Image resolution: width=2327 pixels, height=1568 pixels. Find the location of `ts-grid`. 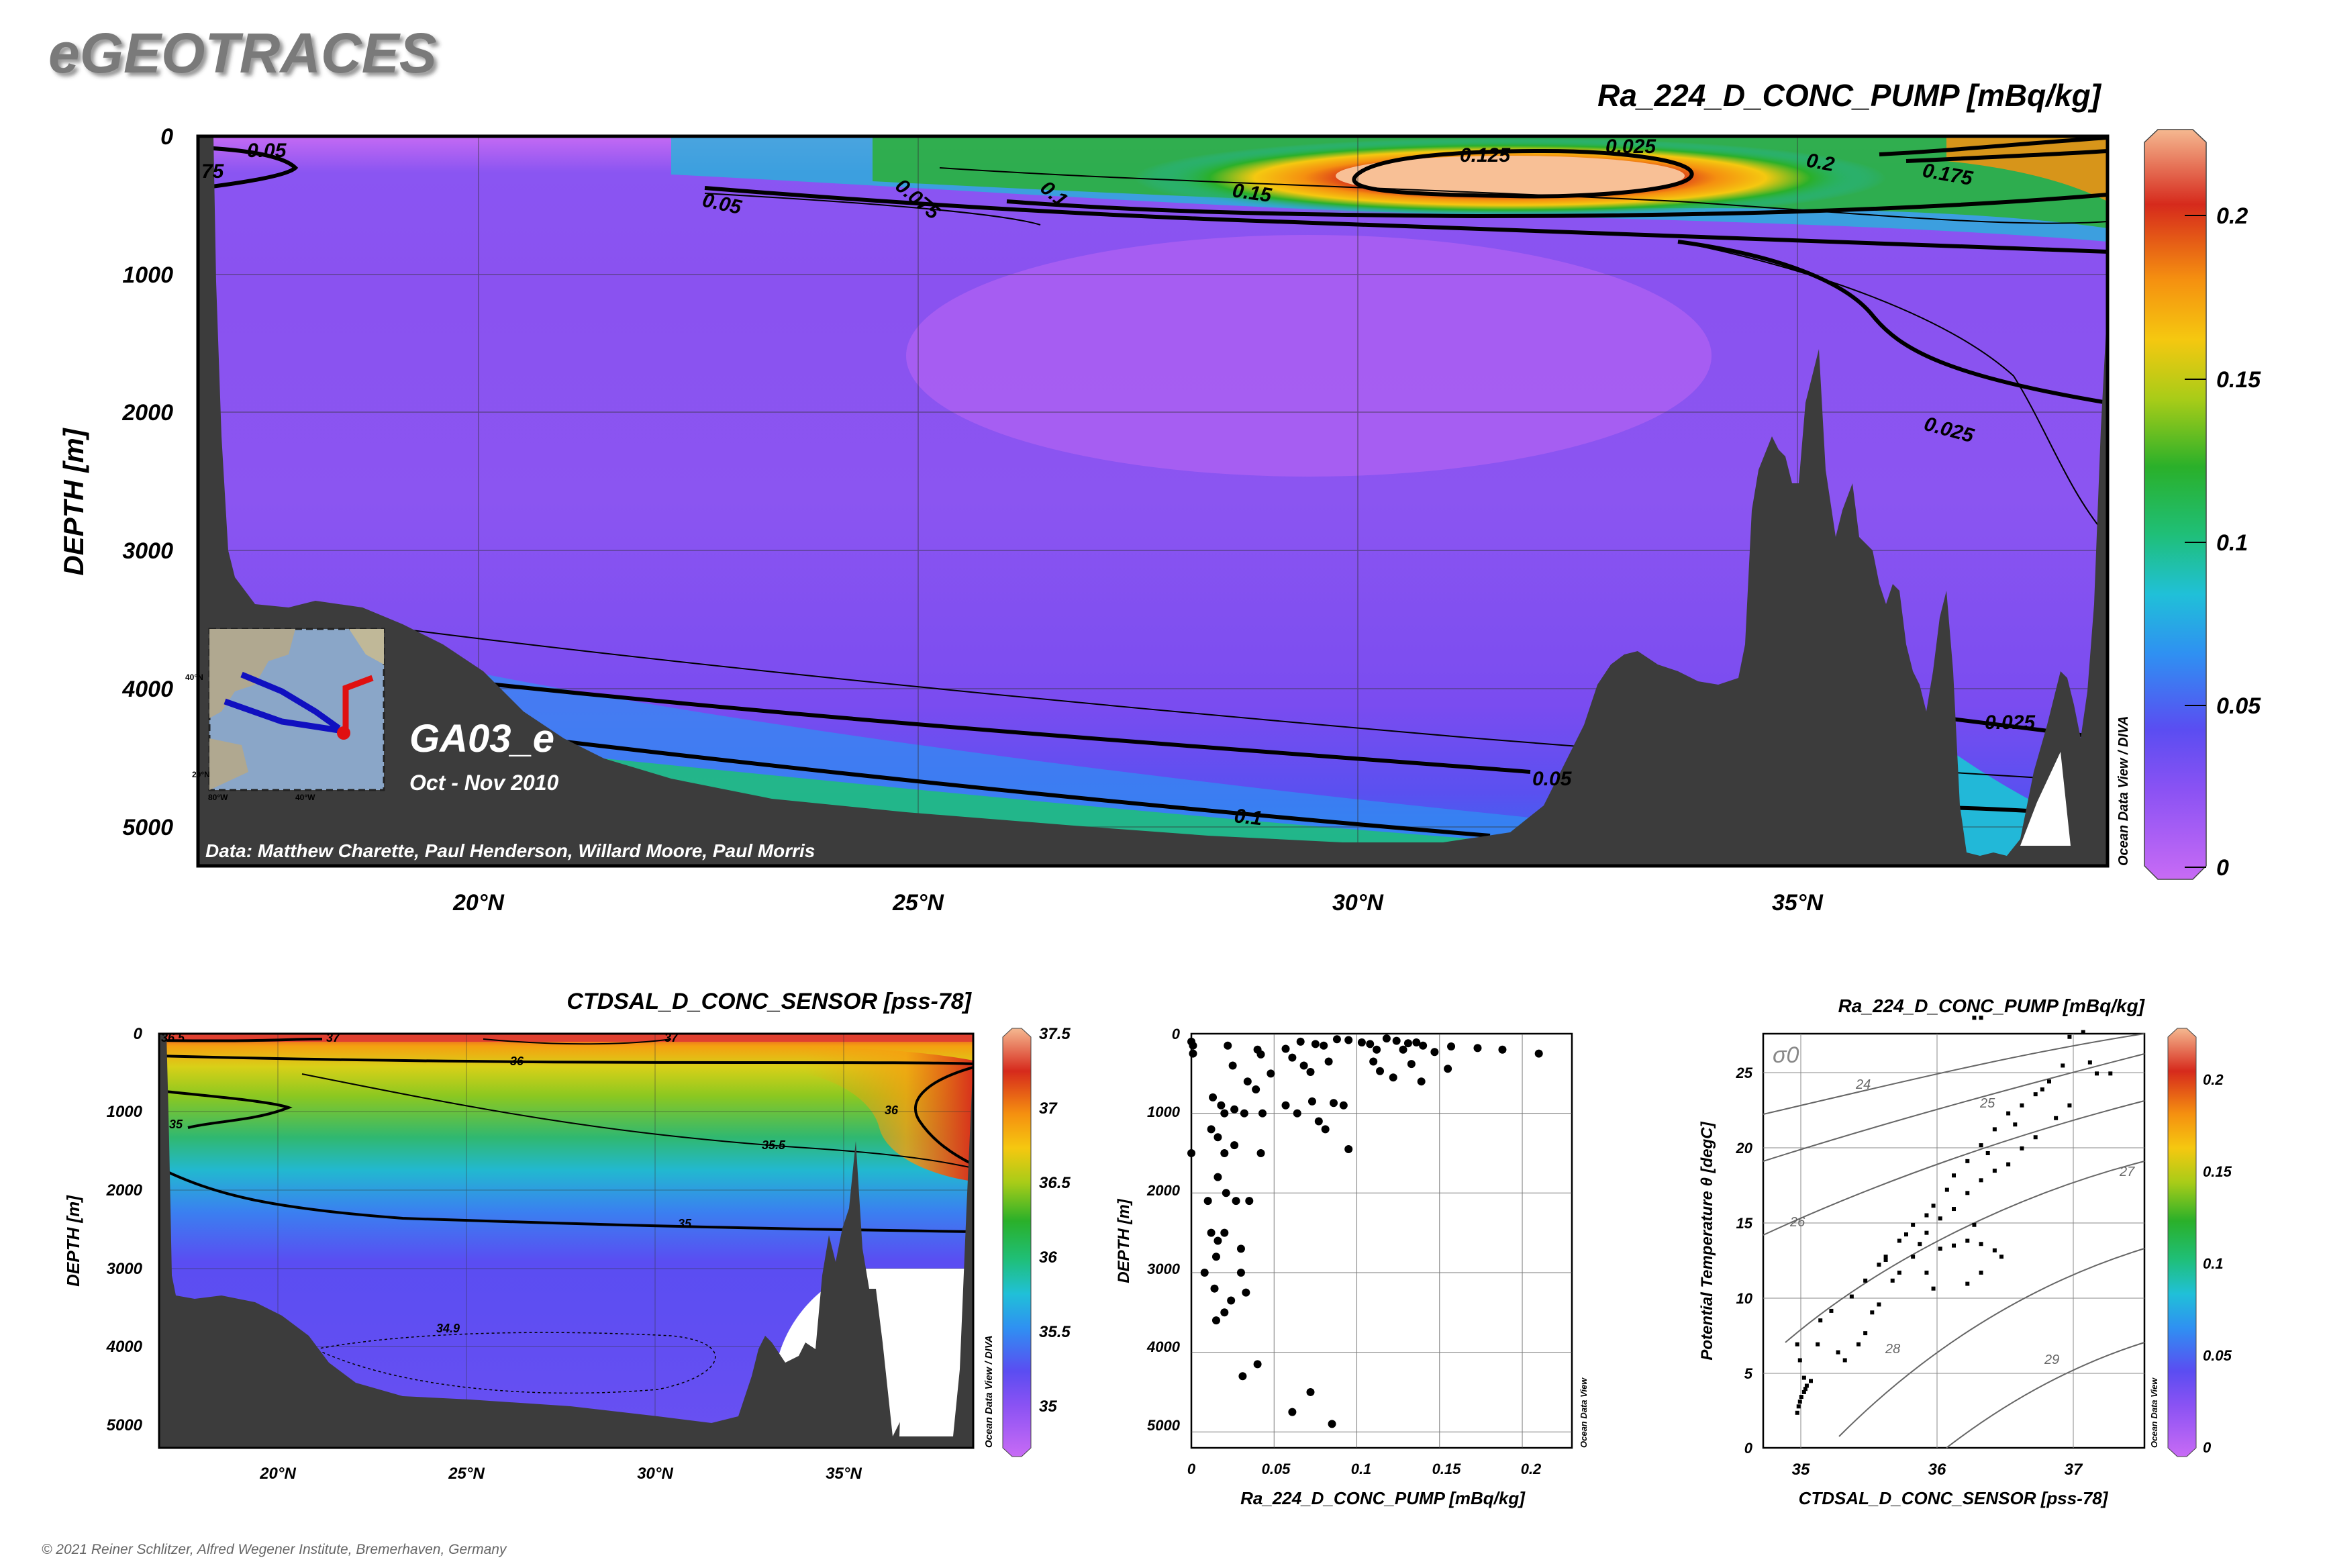

ts-grid is located at coordinates (1953, 1241).